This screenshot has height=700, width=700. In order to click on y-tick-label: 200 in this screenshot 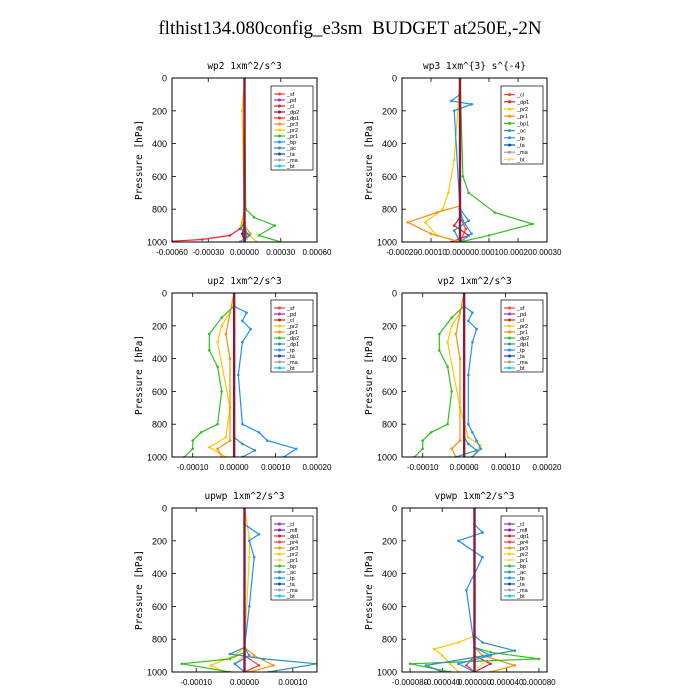, I will do `click(389, 541)`.